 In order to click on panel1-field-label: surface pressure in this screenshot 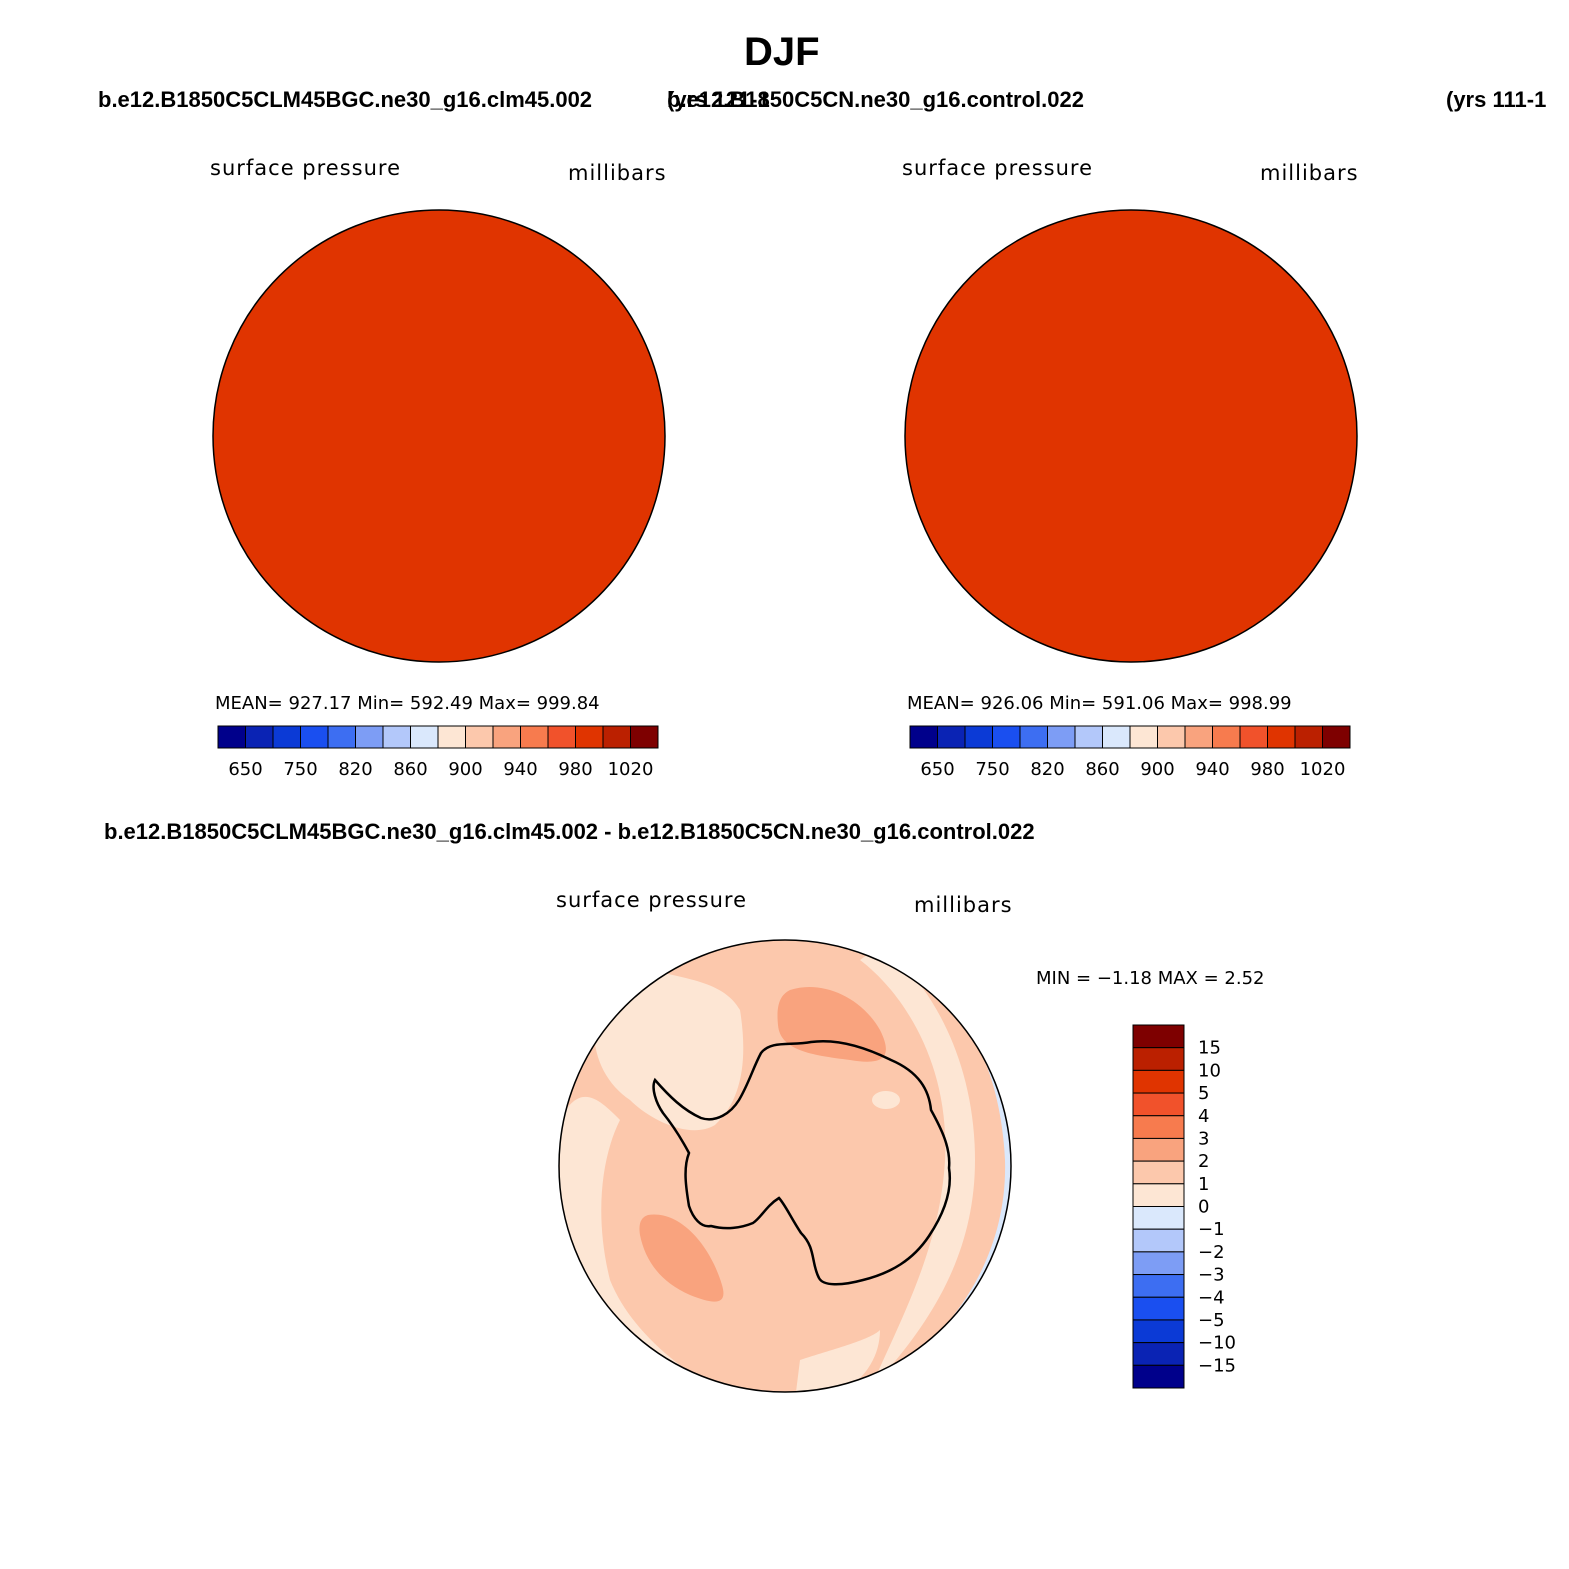, I will do `click(305, 168)`.